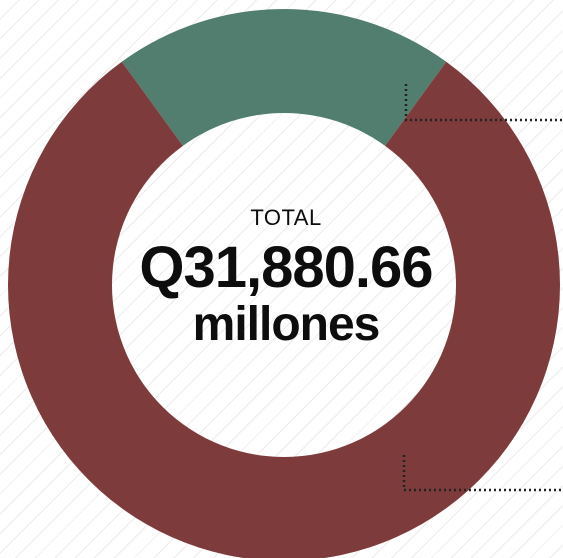 This screenshot has width=563, height=558. What do you see at coordinates (286, 324) in the screenshot?
I see `total-unit: millones` at bounding box center [286, 324].